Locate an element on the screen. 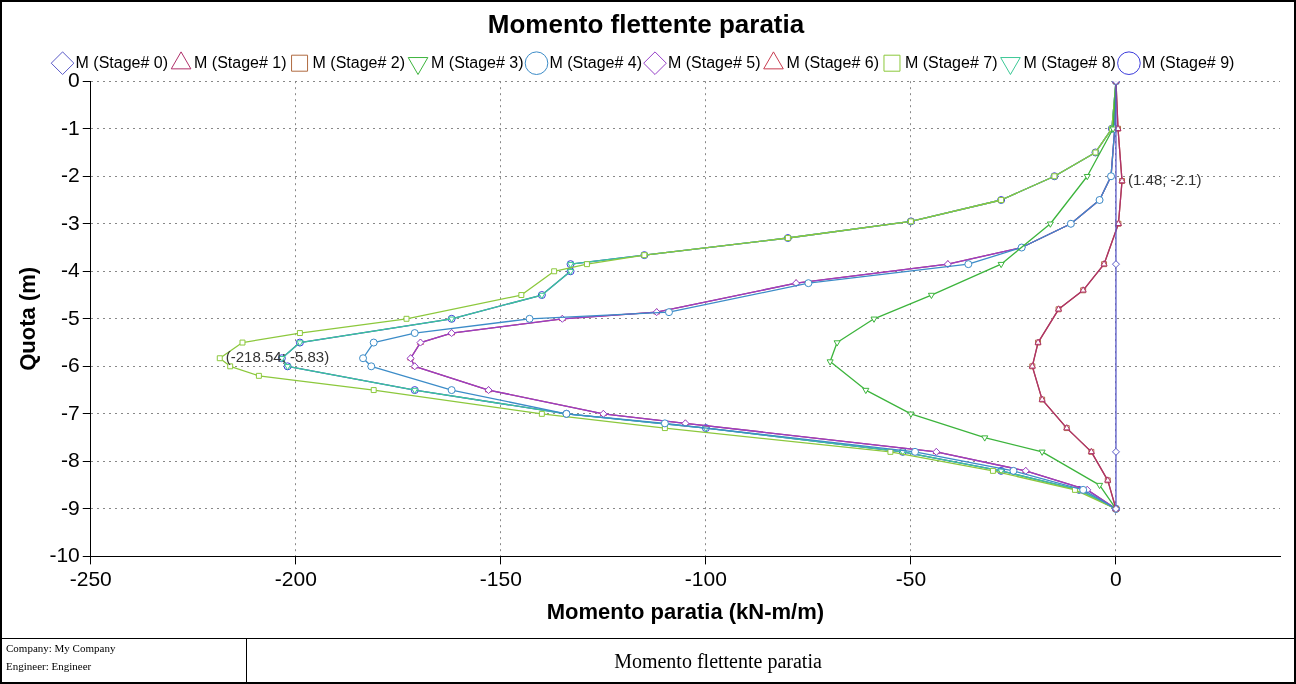 This screenshot has height=684, width=1296. x-tick-label: -200 is located at coordinates (295, 578).